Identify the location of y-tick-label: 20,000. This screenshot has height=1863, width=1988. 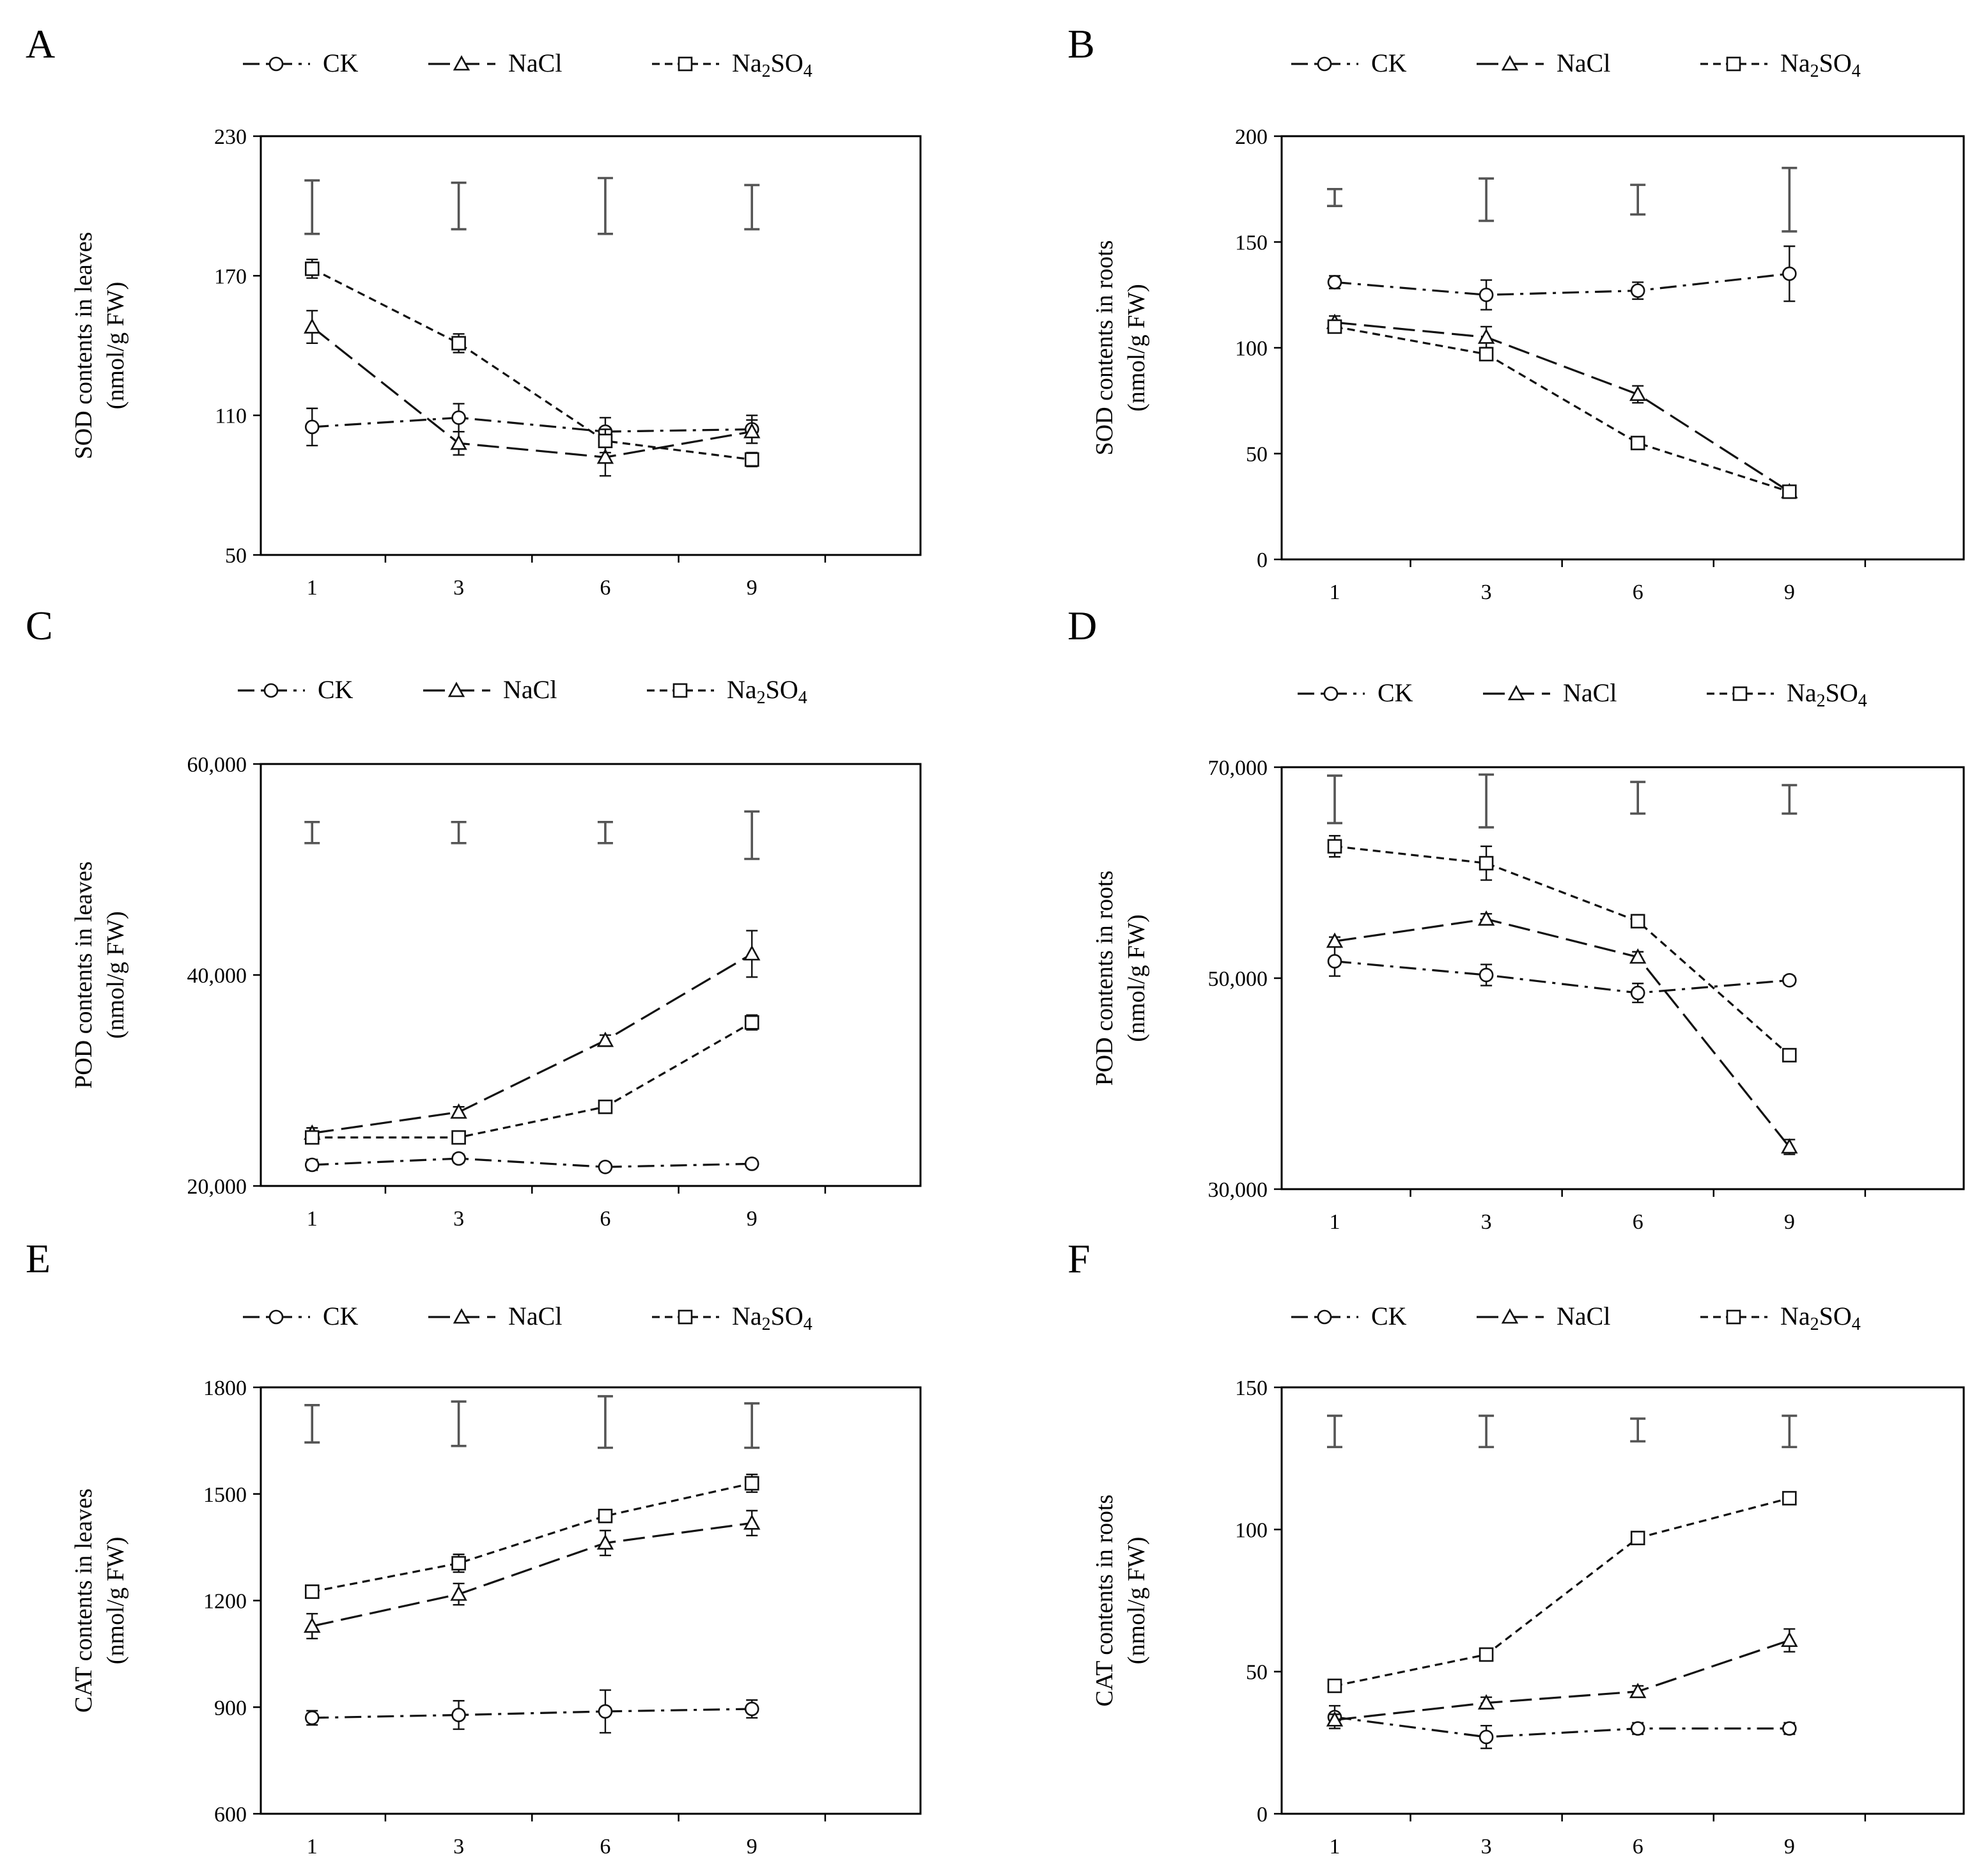
(217, 1187).